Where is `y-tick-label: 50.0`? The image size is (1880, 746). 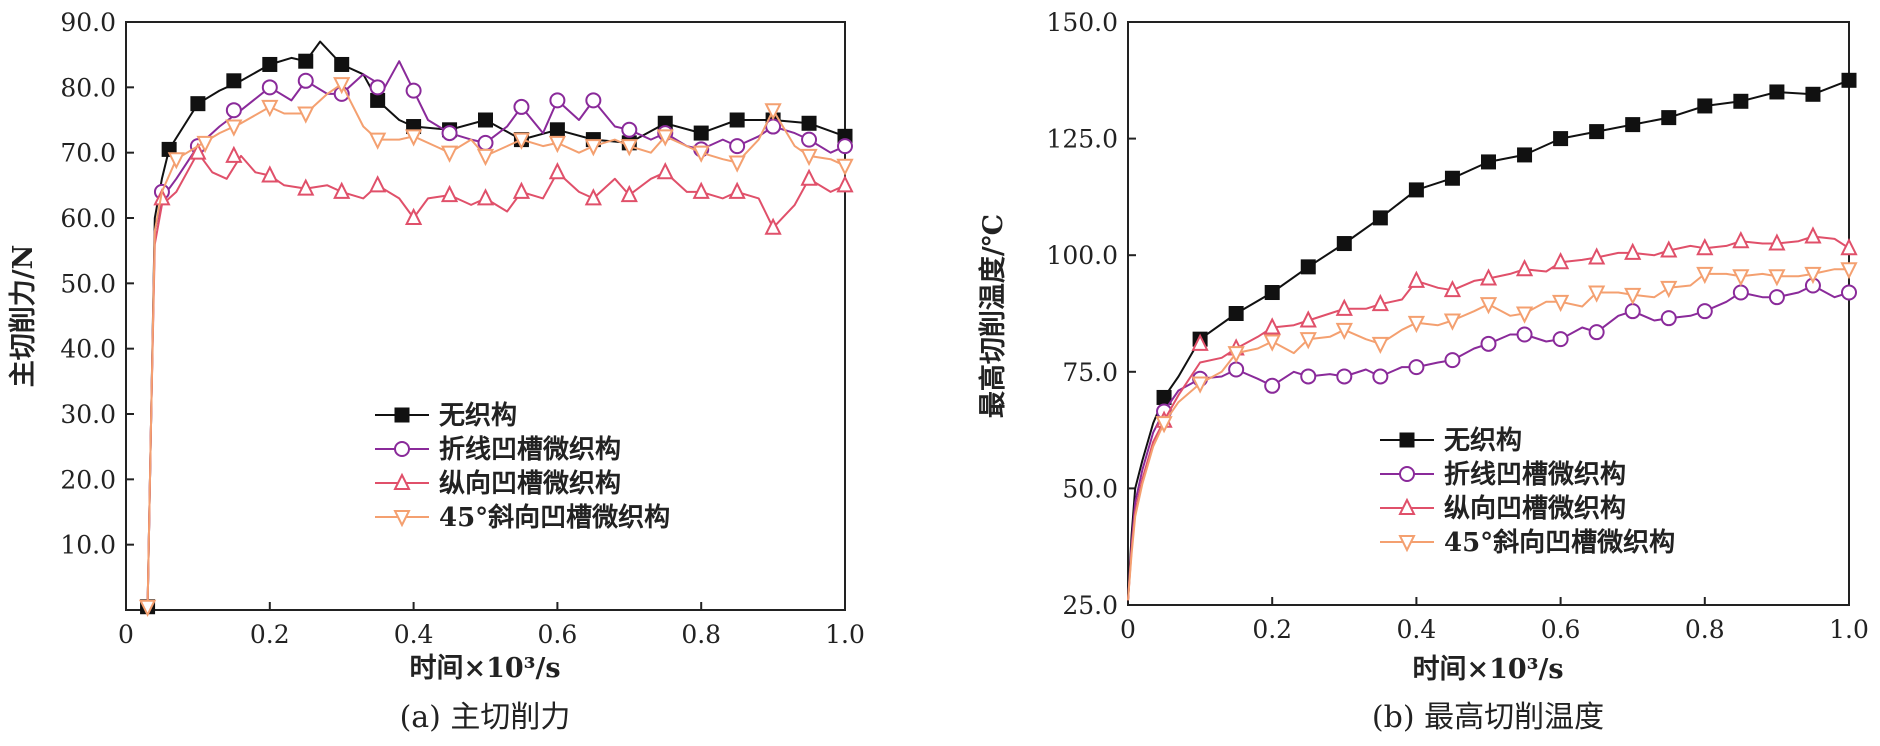 y-tick-label: 50.0 is located at coordinates (88, 283).